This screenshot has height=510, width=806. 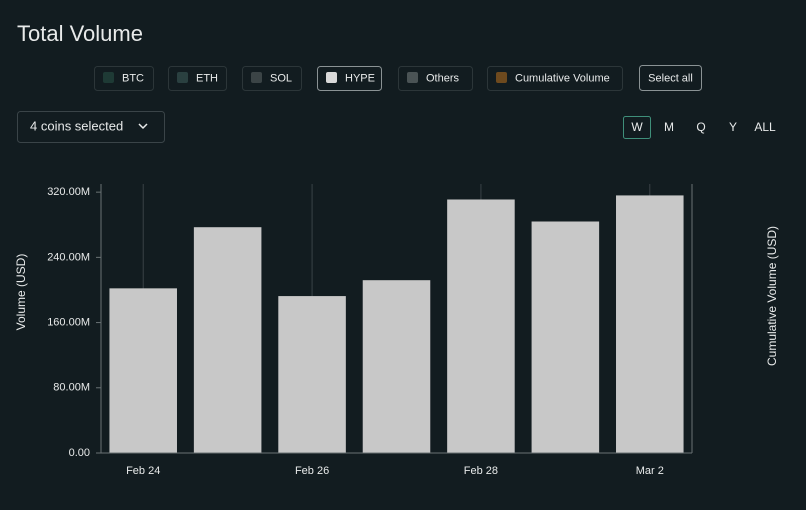 I want to click on coin-selector, so click(x=91, y=127).